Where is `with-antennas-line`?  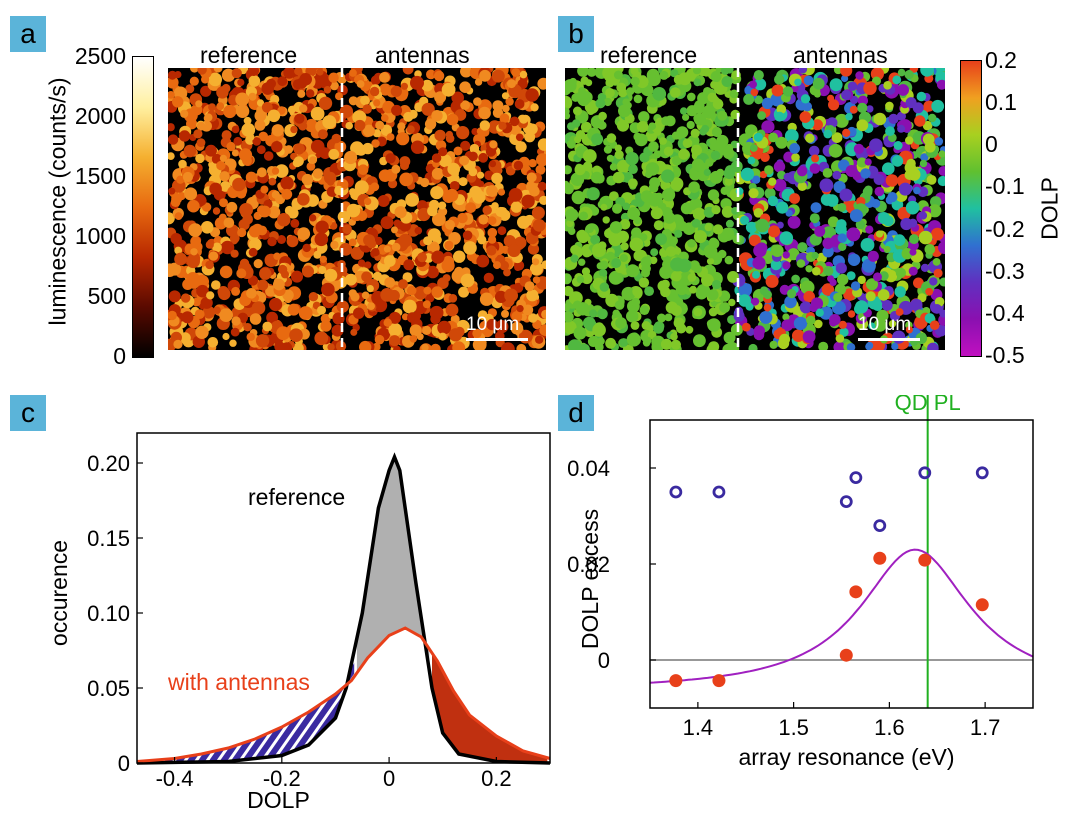 with-antennas-line is located at coordinates (343, 694).